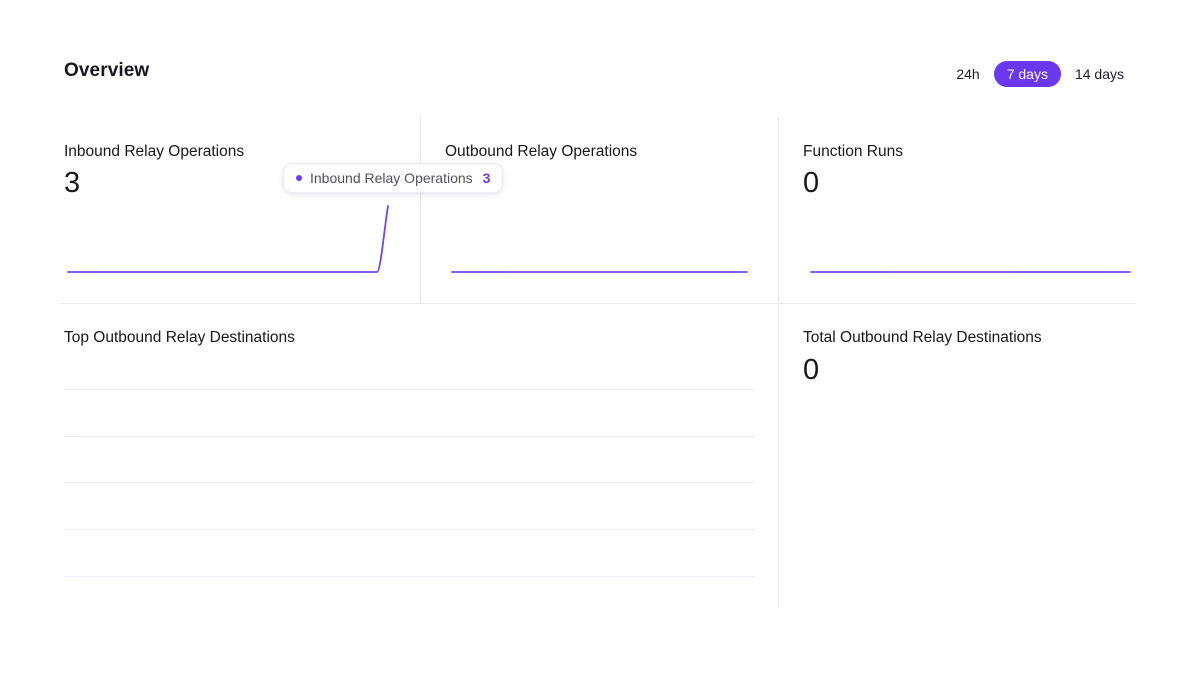 Image resolution: width=1200 pixels, height=673 pixels. What do you see at coordinates (968, 74) in the screenshot?
I see `time-range-24h: 24h` at bounding box center [968, 74].